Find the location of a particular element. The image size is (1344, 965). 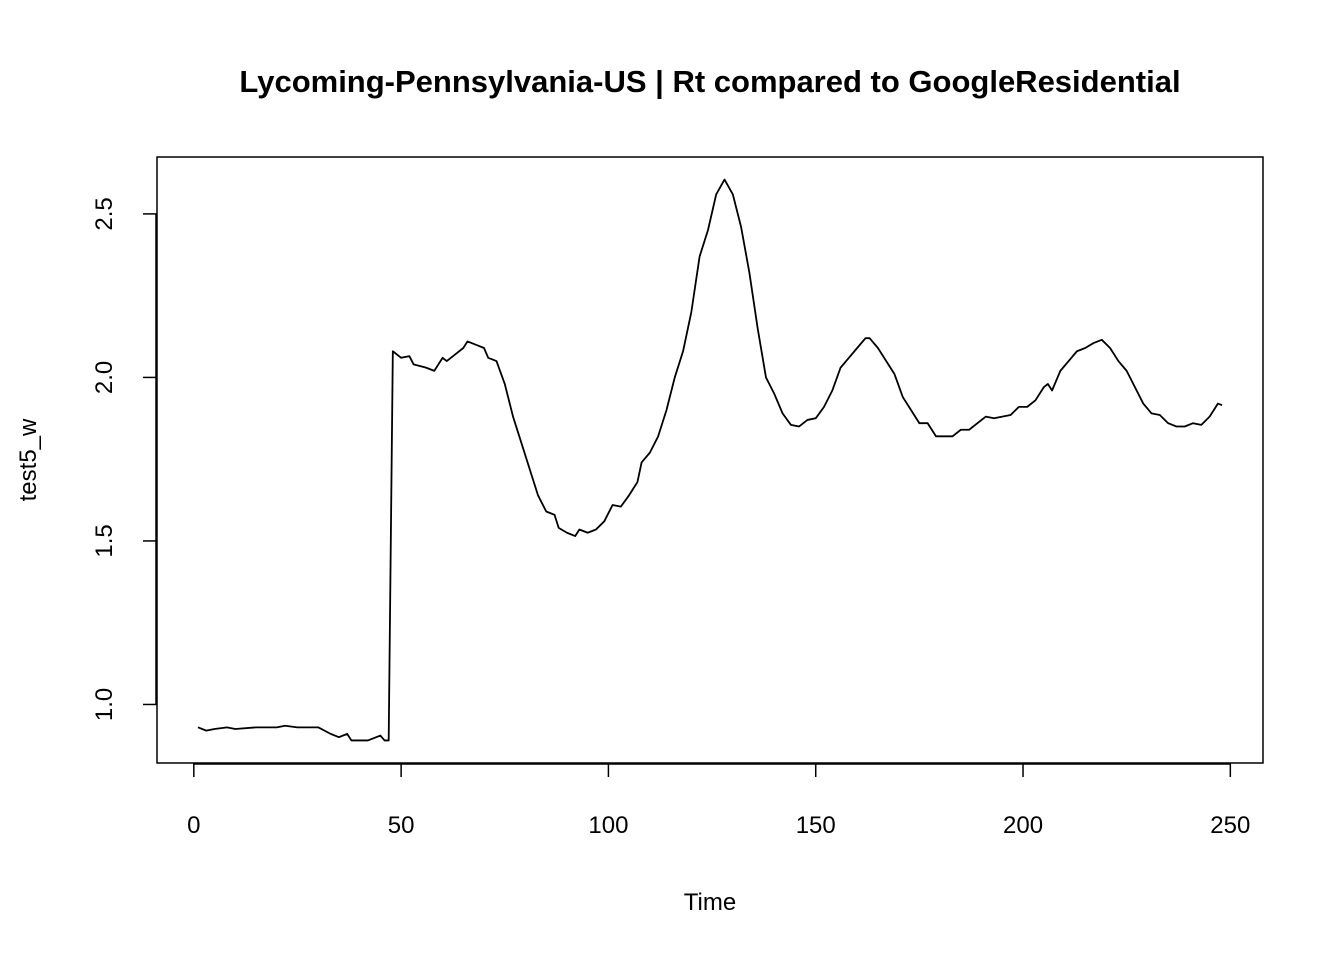

x-tick-label: 50 is located at coordinates (401, 825).